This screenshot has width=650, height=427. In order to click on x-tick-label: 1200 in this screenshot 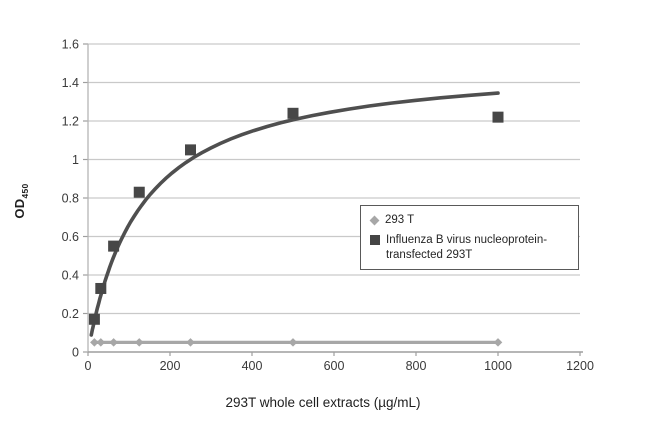, I will do `click(580, 366)`.